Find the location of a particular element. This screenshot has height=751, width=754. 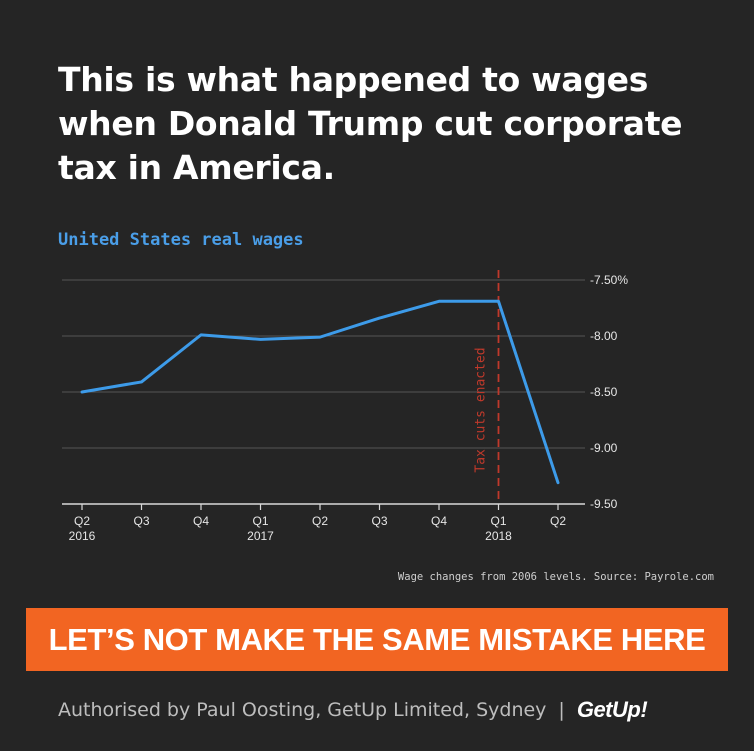

x-tick-year-label: 2018 is located at coordinates (498, 536).